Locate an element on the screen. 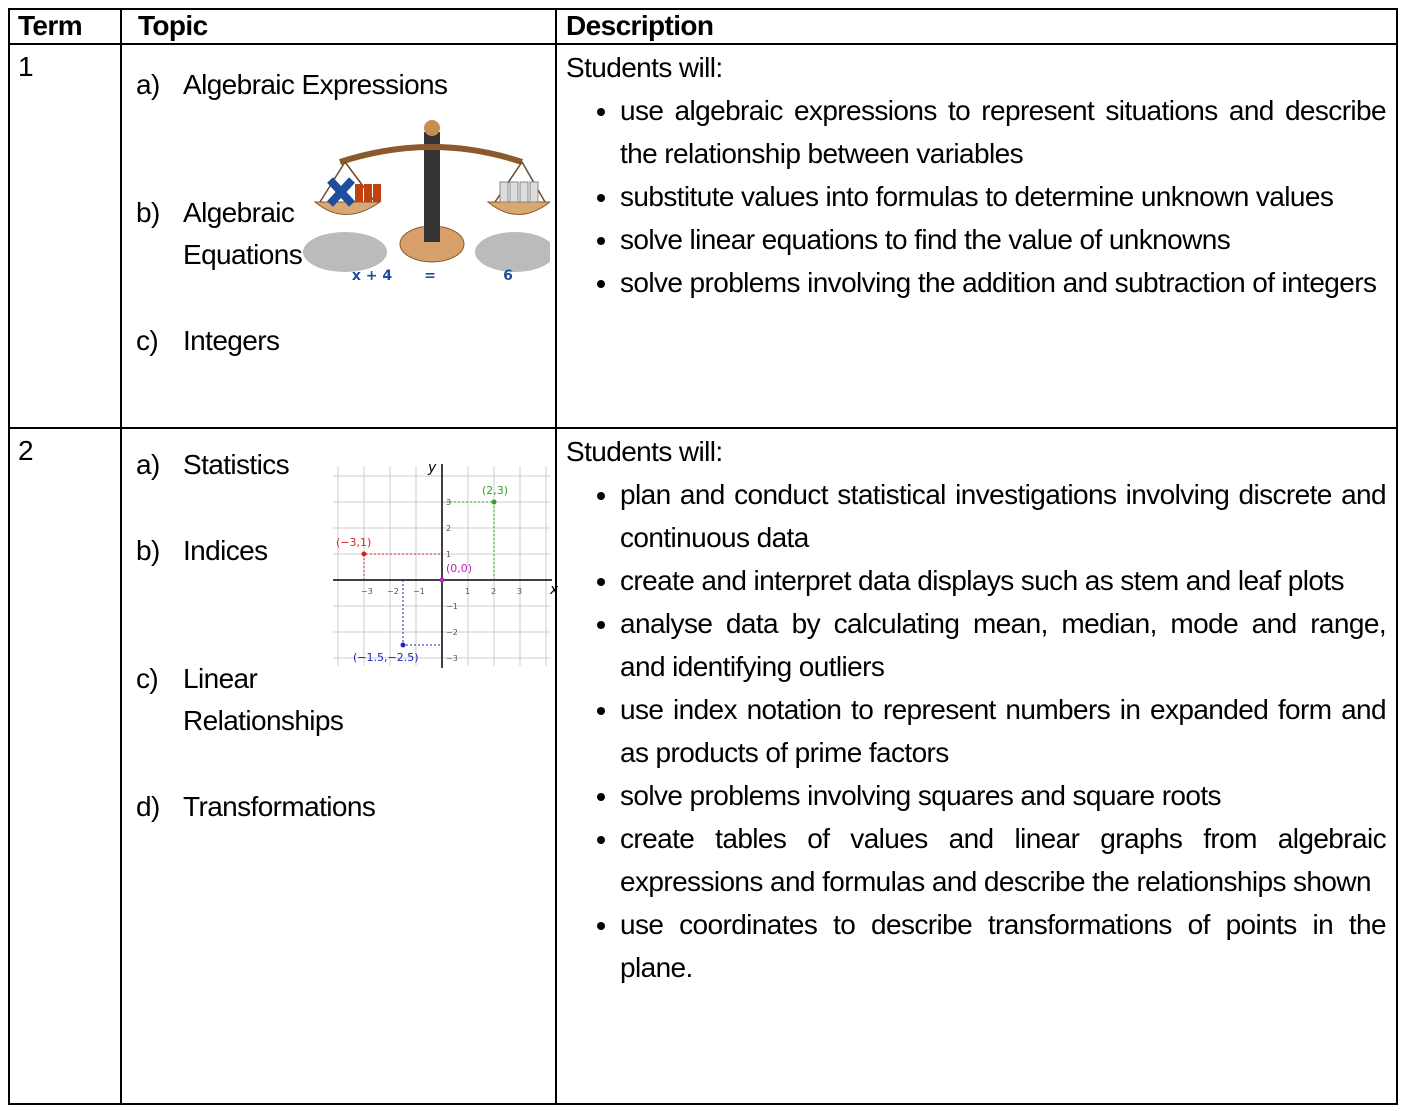  topic-text: Integers is located at coordinates (231, 340).